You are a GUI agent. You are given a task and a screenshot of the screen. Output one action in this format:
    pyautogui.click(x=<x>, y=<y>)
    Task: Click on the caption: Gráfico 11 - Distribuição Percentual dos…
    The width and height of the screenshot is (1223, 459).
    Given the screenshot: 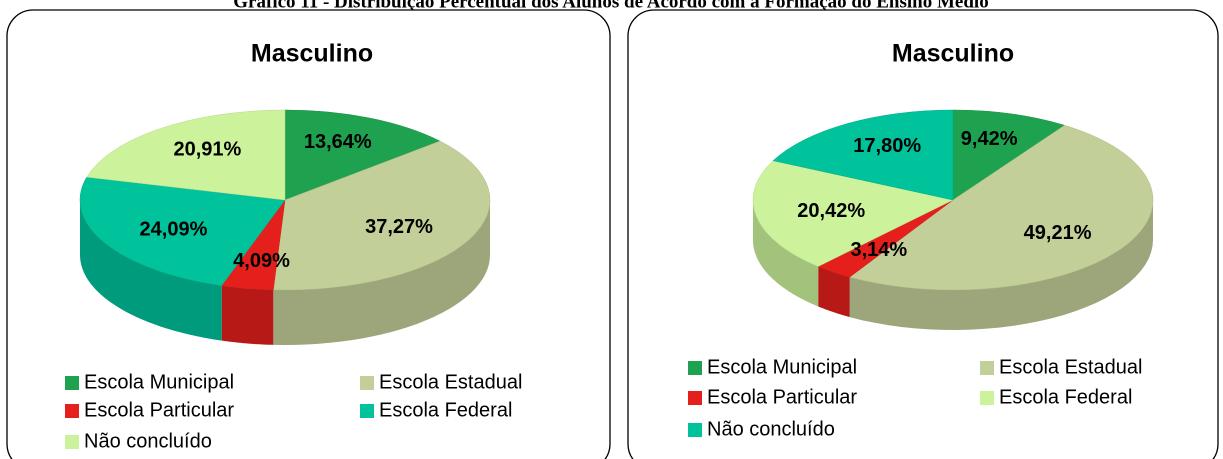 What is the action you would take?
    pyautogui.click(x=610, y=6)
    